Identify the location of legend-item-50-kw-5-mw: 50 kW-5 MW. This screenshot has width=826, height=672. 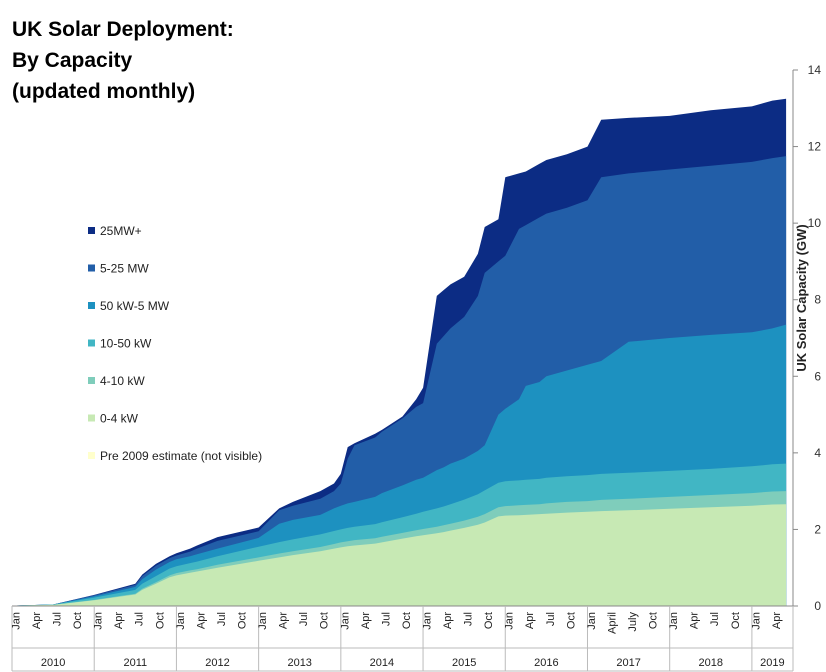
(129, 306).